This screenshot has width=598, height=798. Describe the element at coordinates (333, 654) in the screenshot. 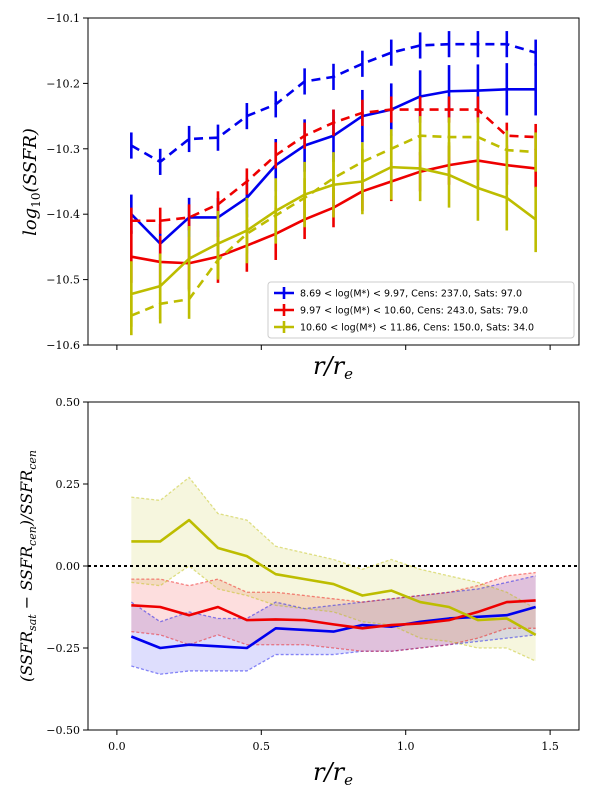

I see `bottom-series-1-lower-edge` at that location.